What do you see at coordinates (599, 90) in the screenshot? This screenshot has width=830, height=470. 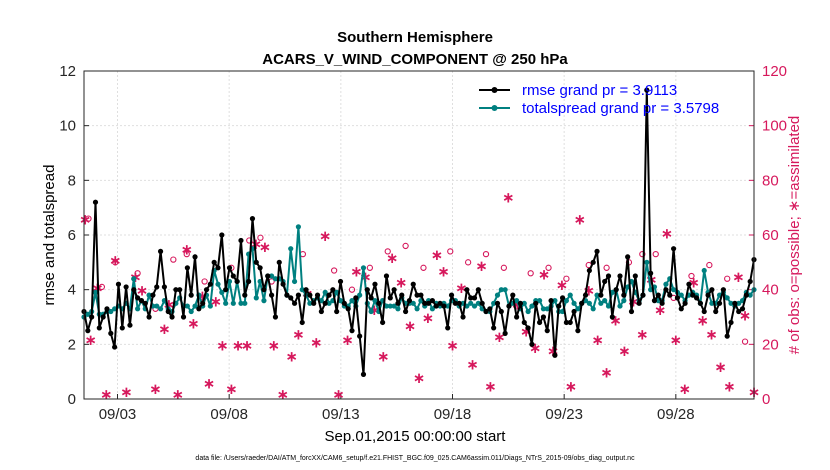 I see `legend-label-rmse: rmse grand pr = 3.9113` at bounding box center [599, 90].